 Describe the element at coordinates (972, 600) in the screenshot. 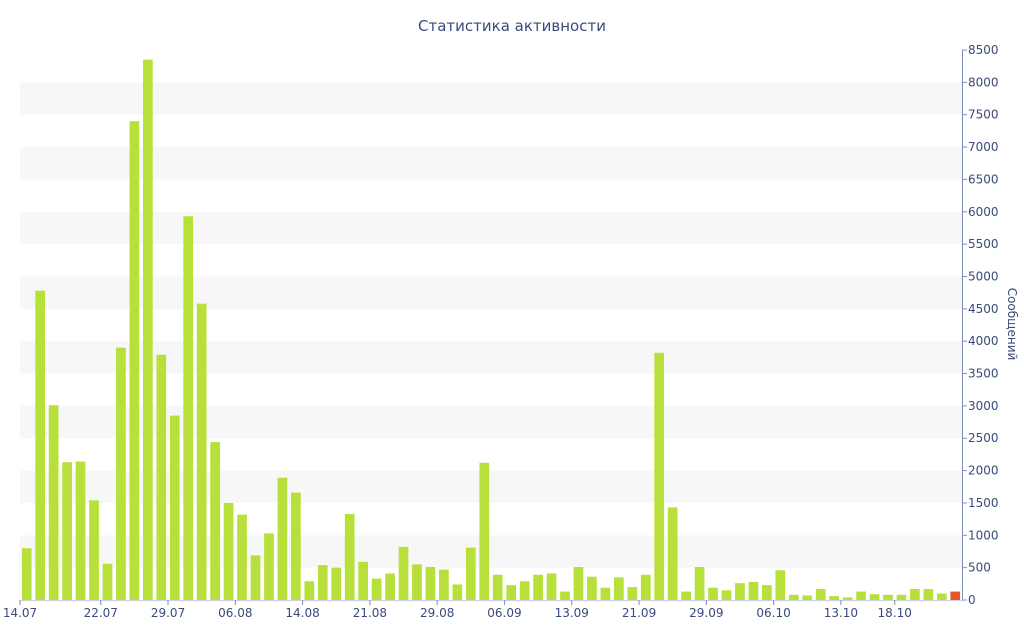

I see `y-tick-label: 0` at that location.